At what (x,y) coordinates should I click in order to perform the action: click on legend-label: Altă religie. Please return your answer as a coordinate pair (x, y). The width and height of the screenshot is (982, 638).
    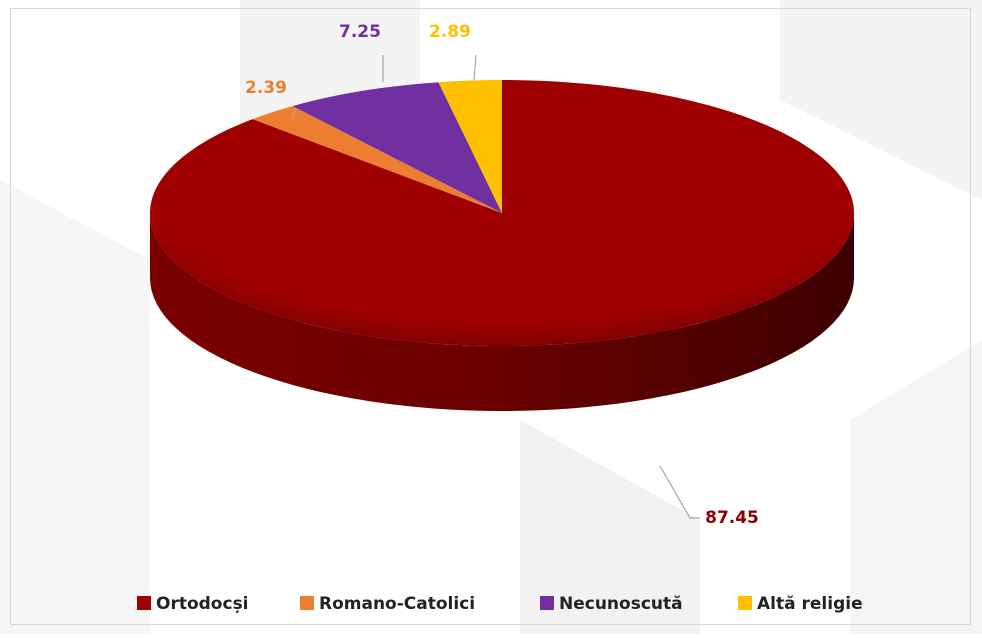
    Looking at the image, I should click on (810, 604).